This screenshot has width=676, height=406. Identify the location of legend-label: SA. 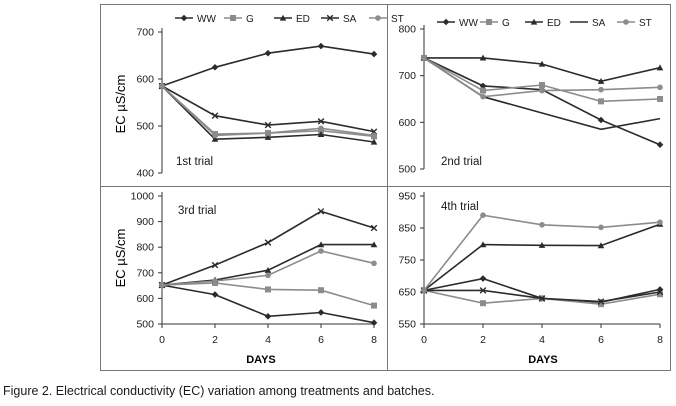
(350, 19).